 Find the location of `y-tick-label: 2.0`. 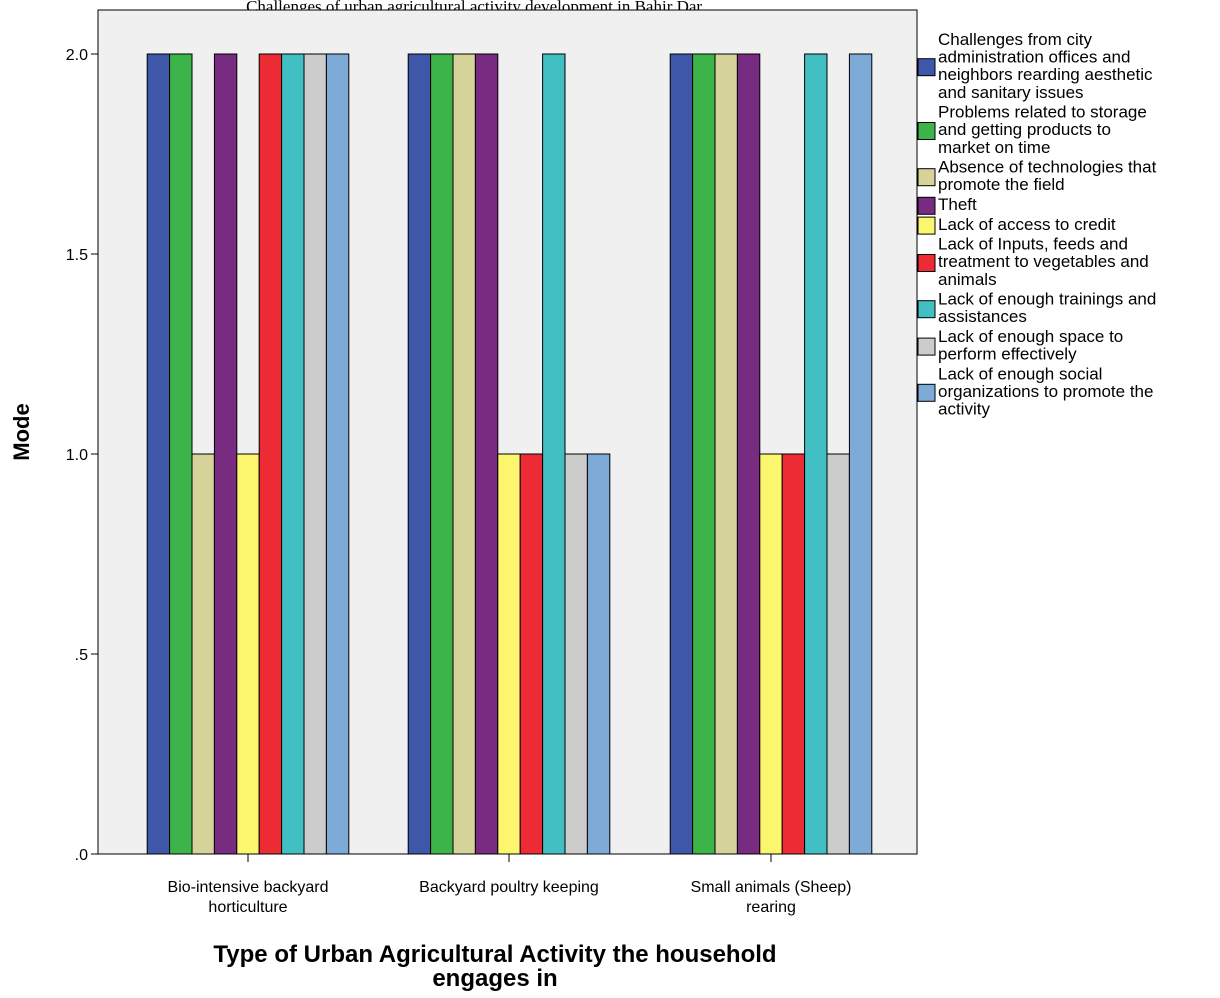

y-tick-label: 2.0 is located at coordinates (77, 55).